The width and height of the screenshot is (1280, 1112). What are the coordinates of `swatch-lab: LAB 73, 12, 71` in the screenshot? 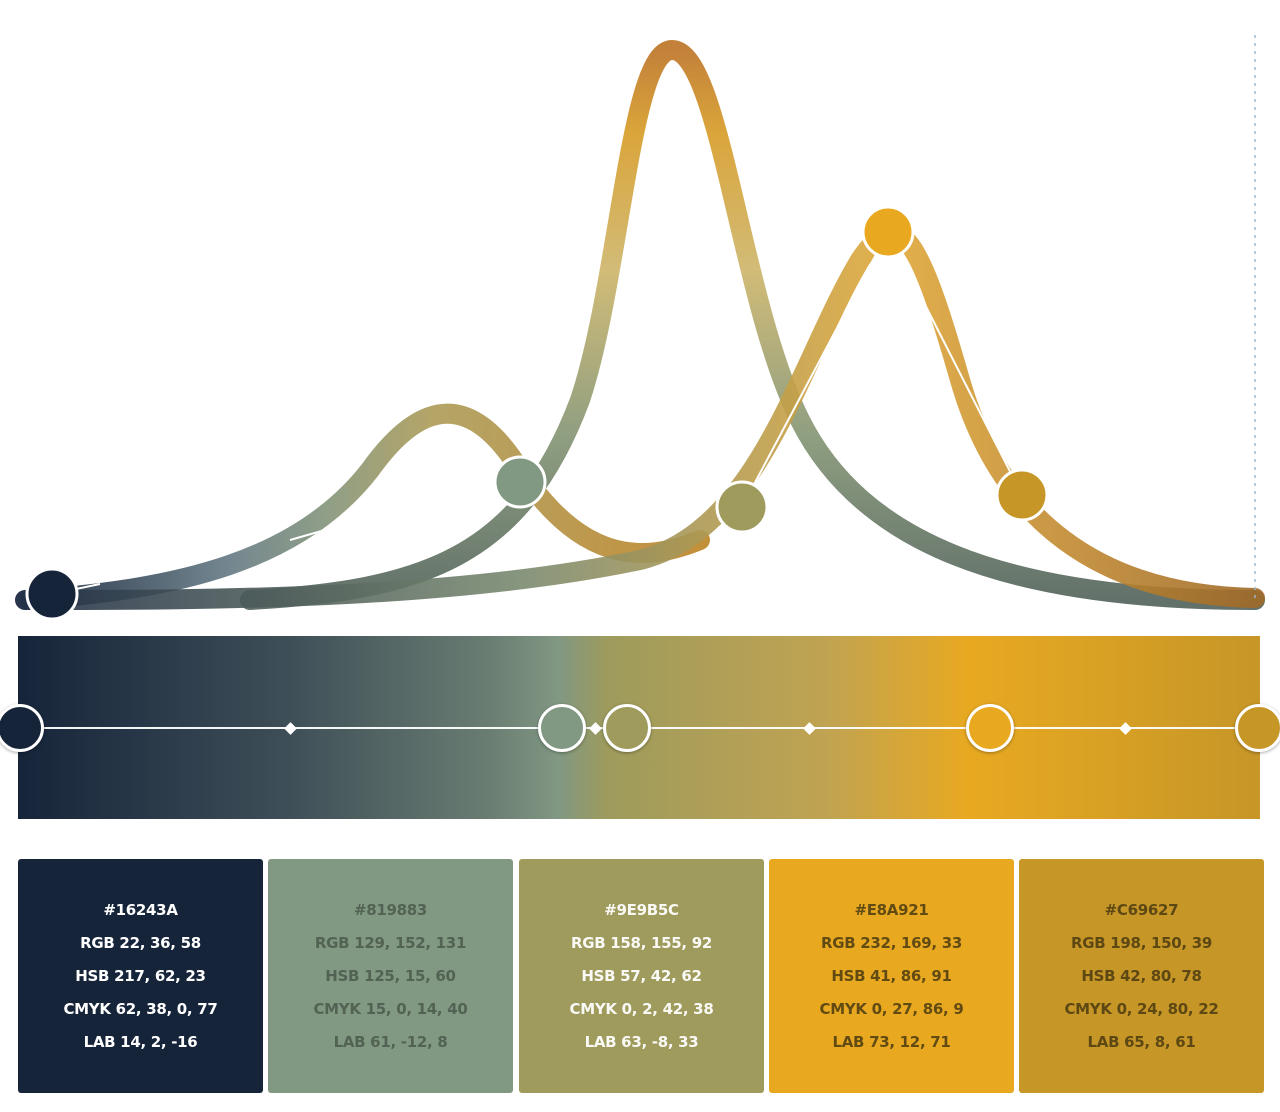 It's located at (891, 1041).